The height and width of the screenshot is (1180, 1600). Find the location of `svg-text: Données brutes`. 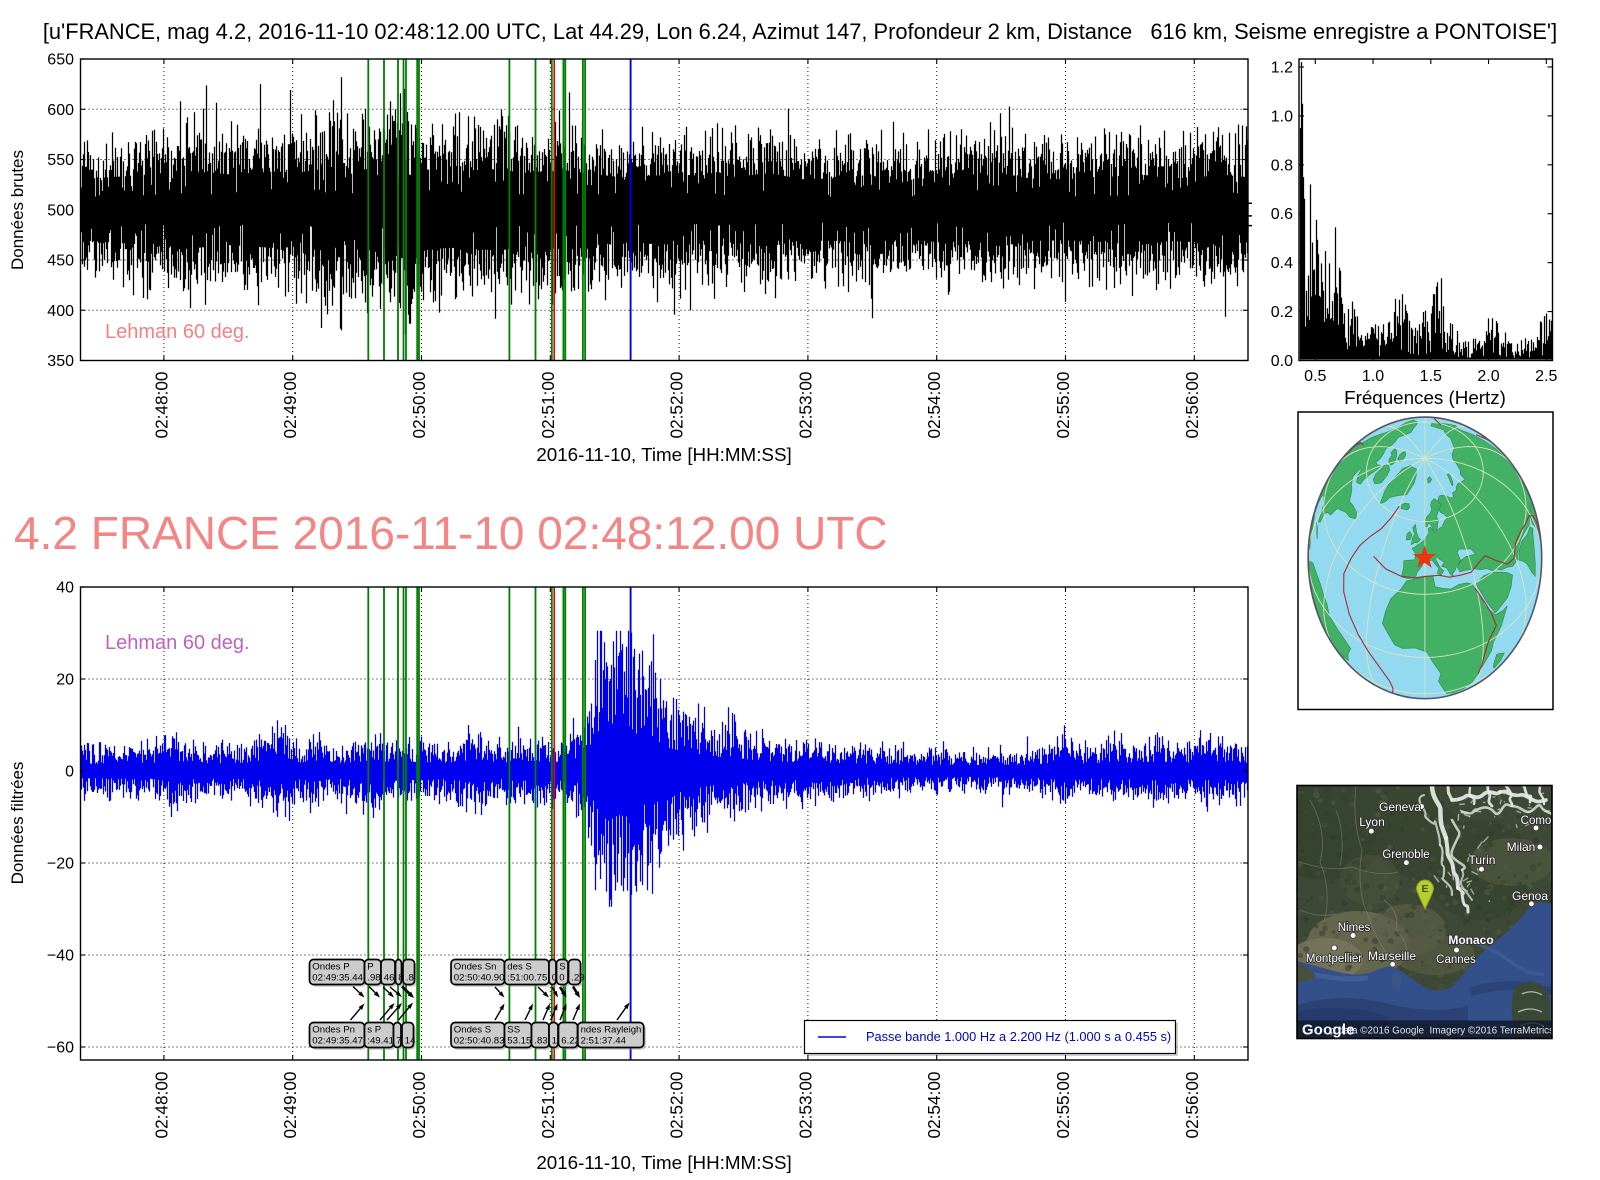

svg-text: Données brutes is located at coordinates (17, 210).